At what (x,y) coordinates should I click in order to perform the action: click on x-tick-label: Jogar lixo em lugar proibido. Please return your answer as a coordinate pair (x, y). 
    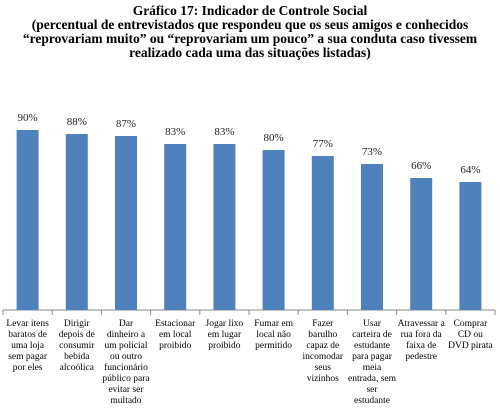
    Looking at the image, I should click on (224, 335).